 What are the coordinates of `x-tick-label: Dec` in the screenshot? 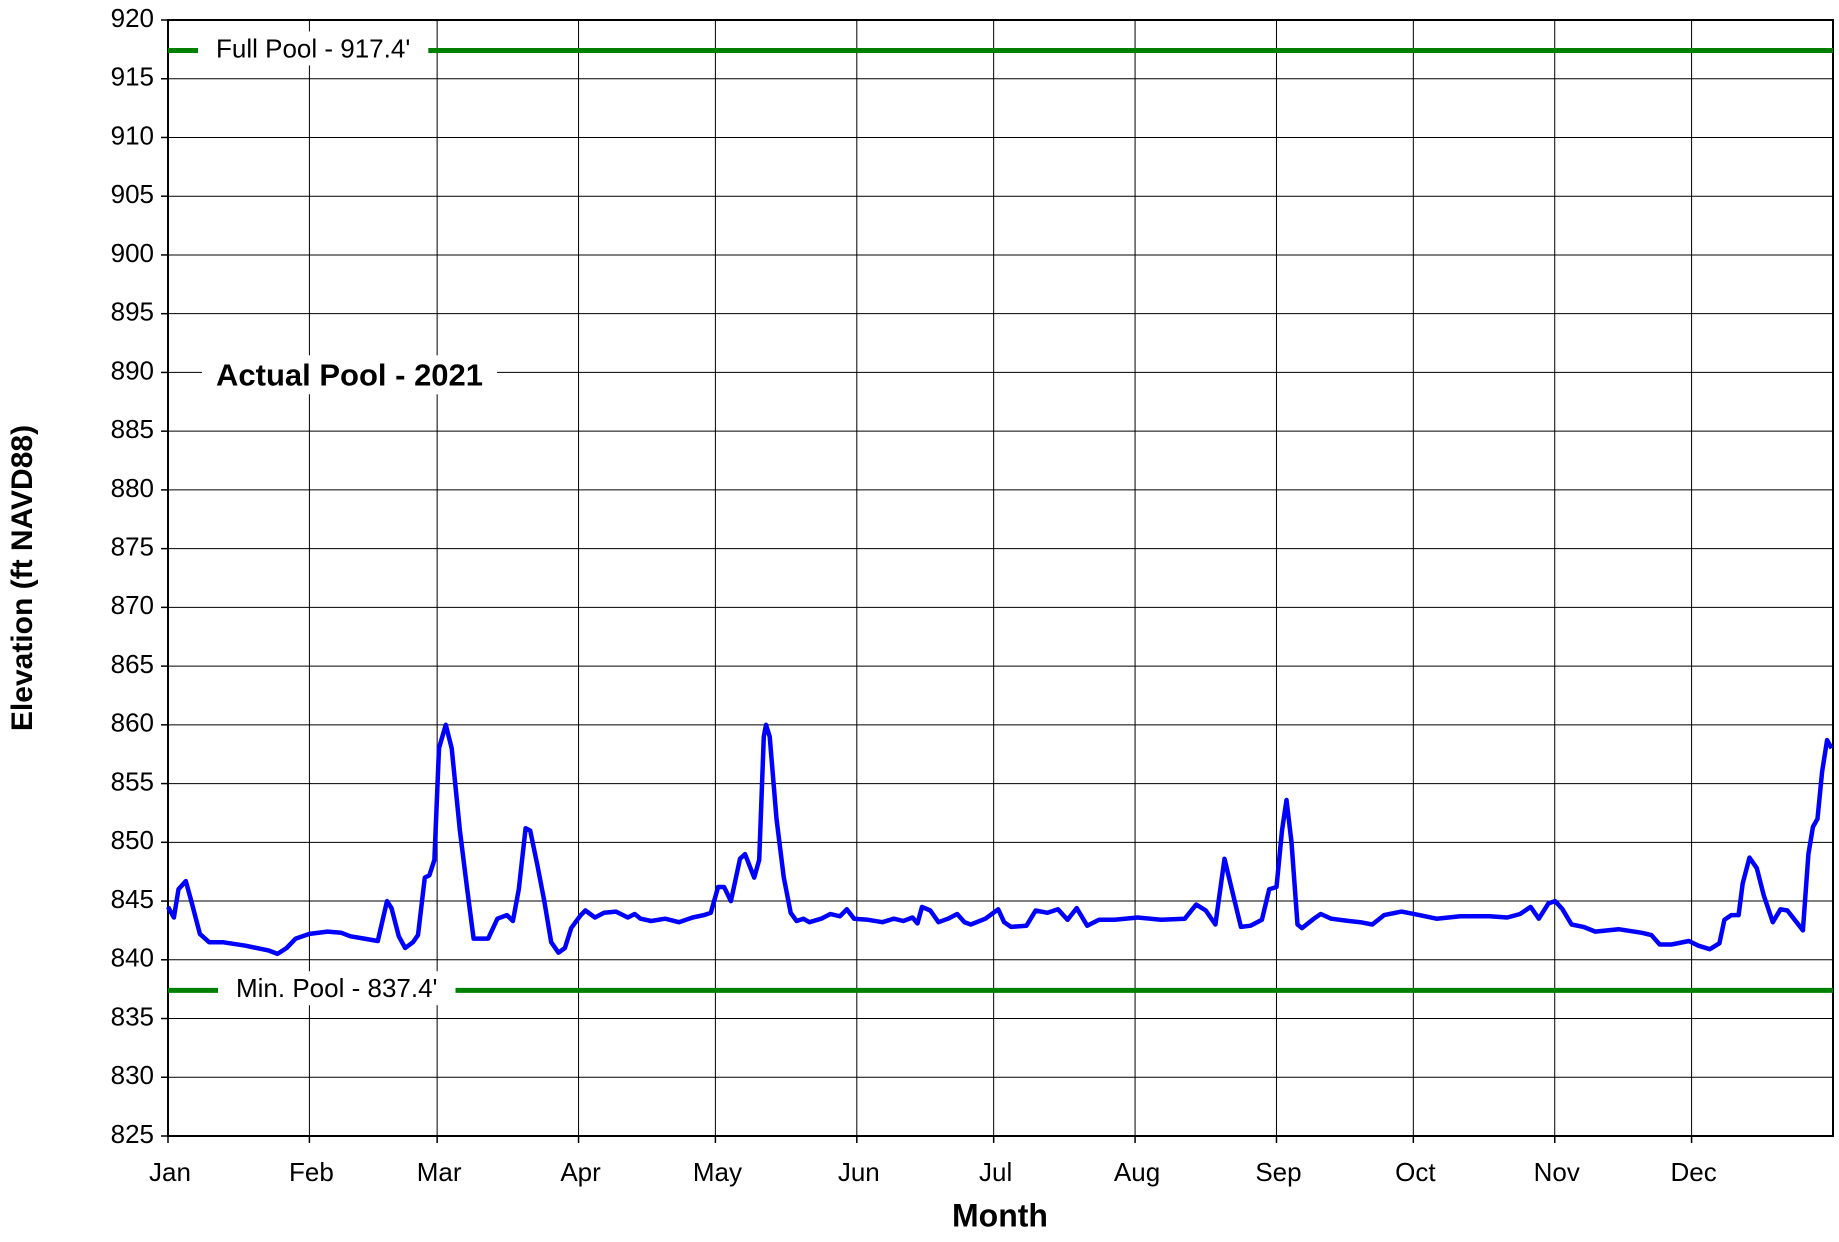 It's located at (1693, 1172).